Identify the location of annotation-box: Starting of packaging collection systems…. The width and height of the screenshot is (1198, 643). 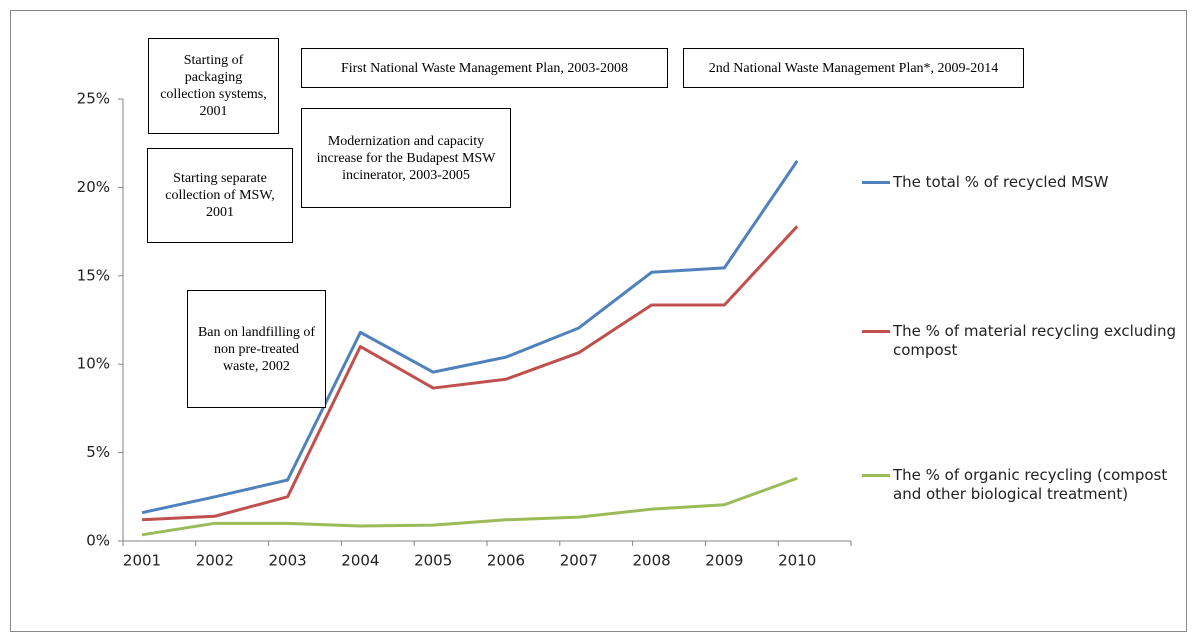
(213, 86).